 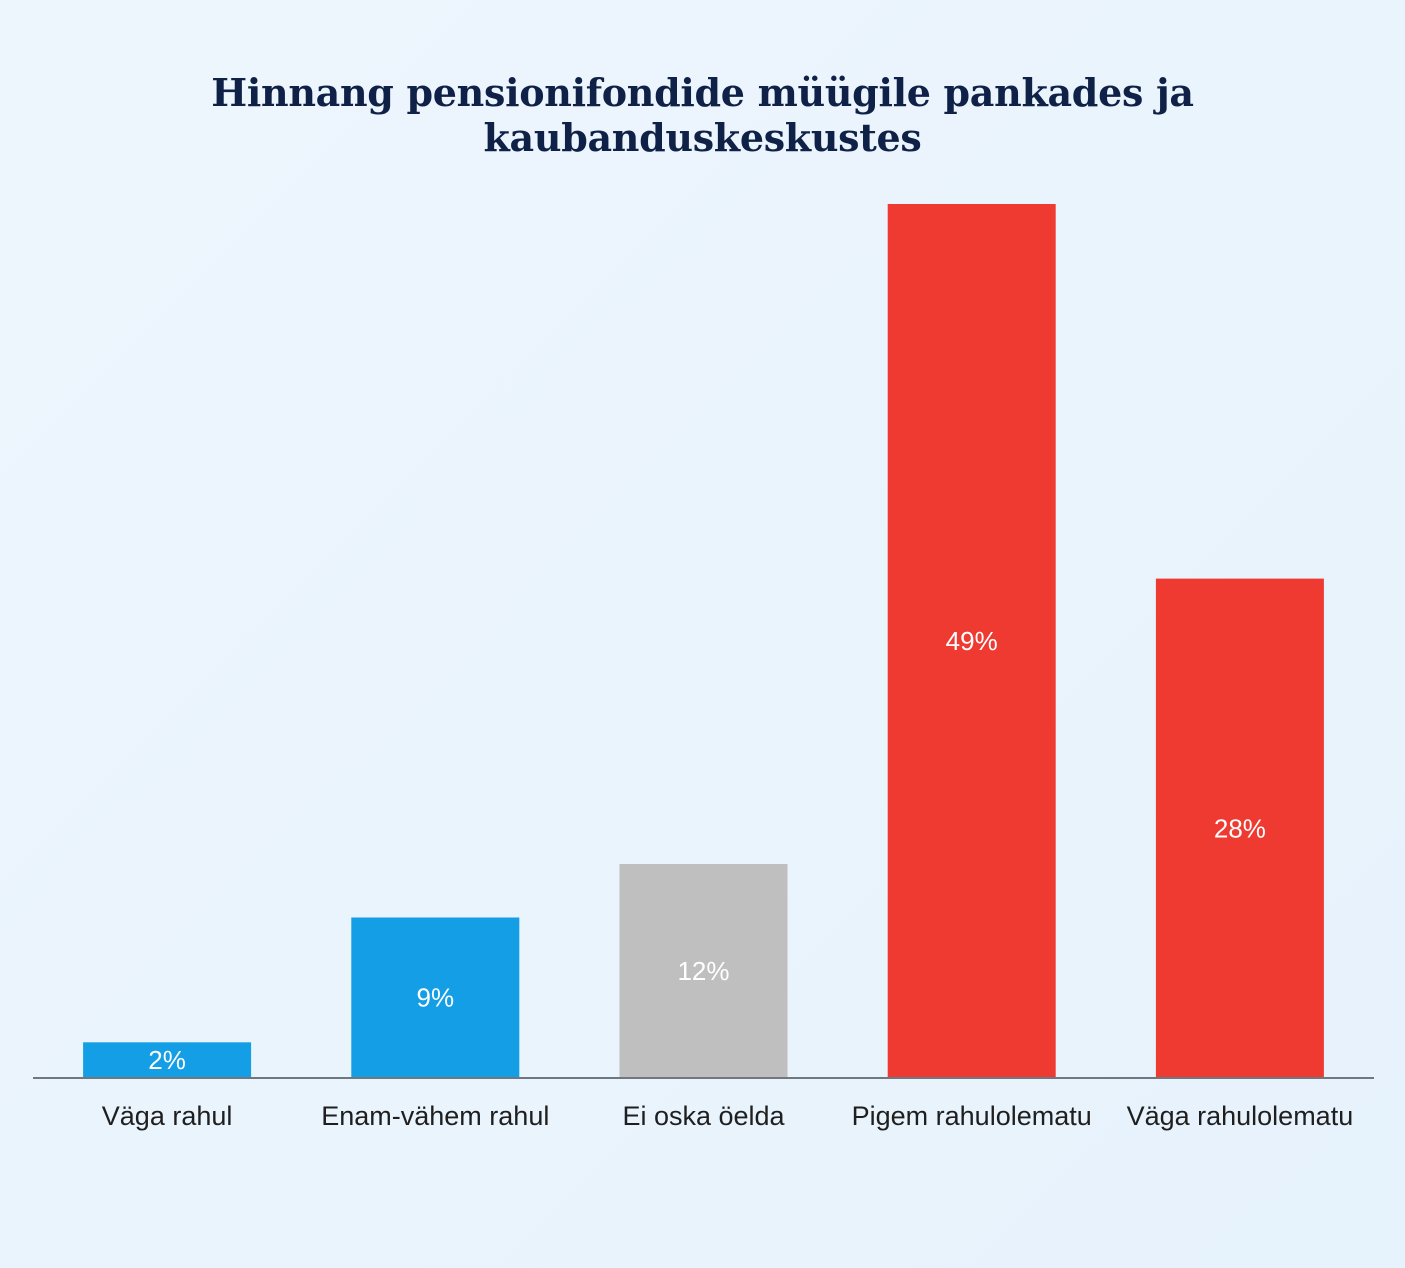 I want to click on bar-value-label: 9%, so click(x=436, y=998).